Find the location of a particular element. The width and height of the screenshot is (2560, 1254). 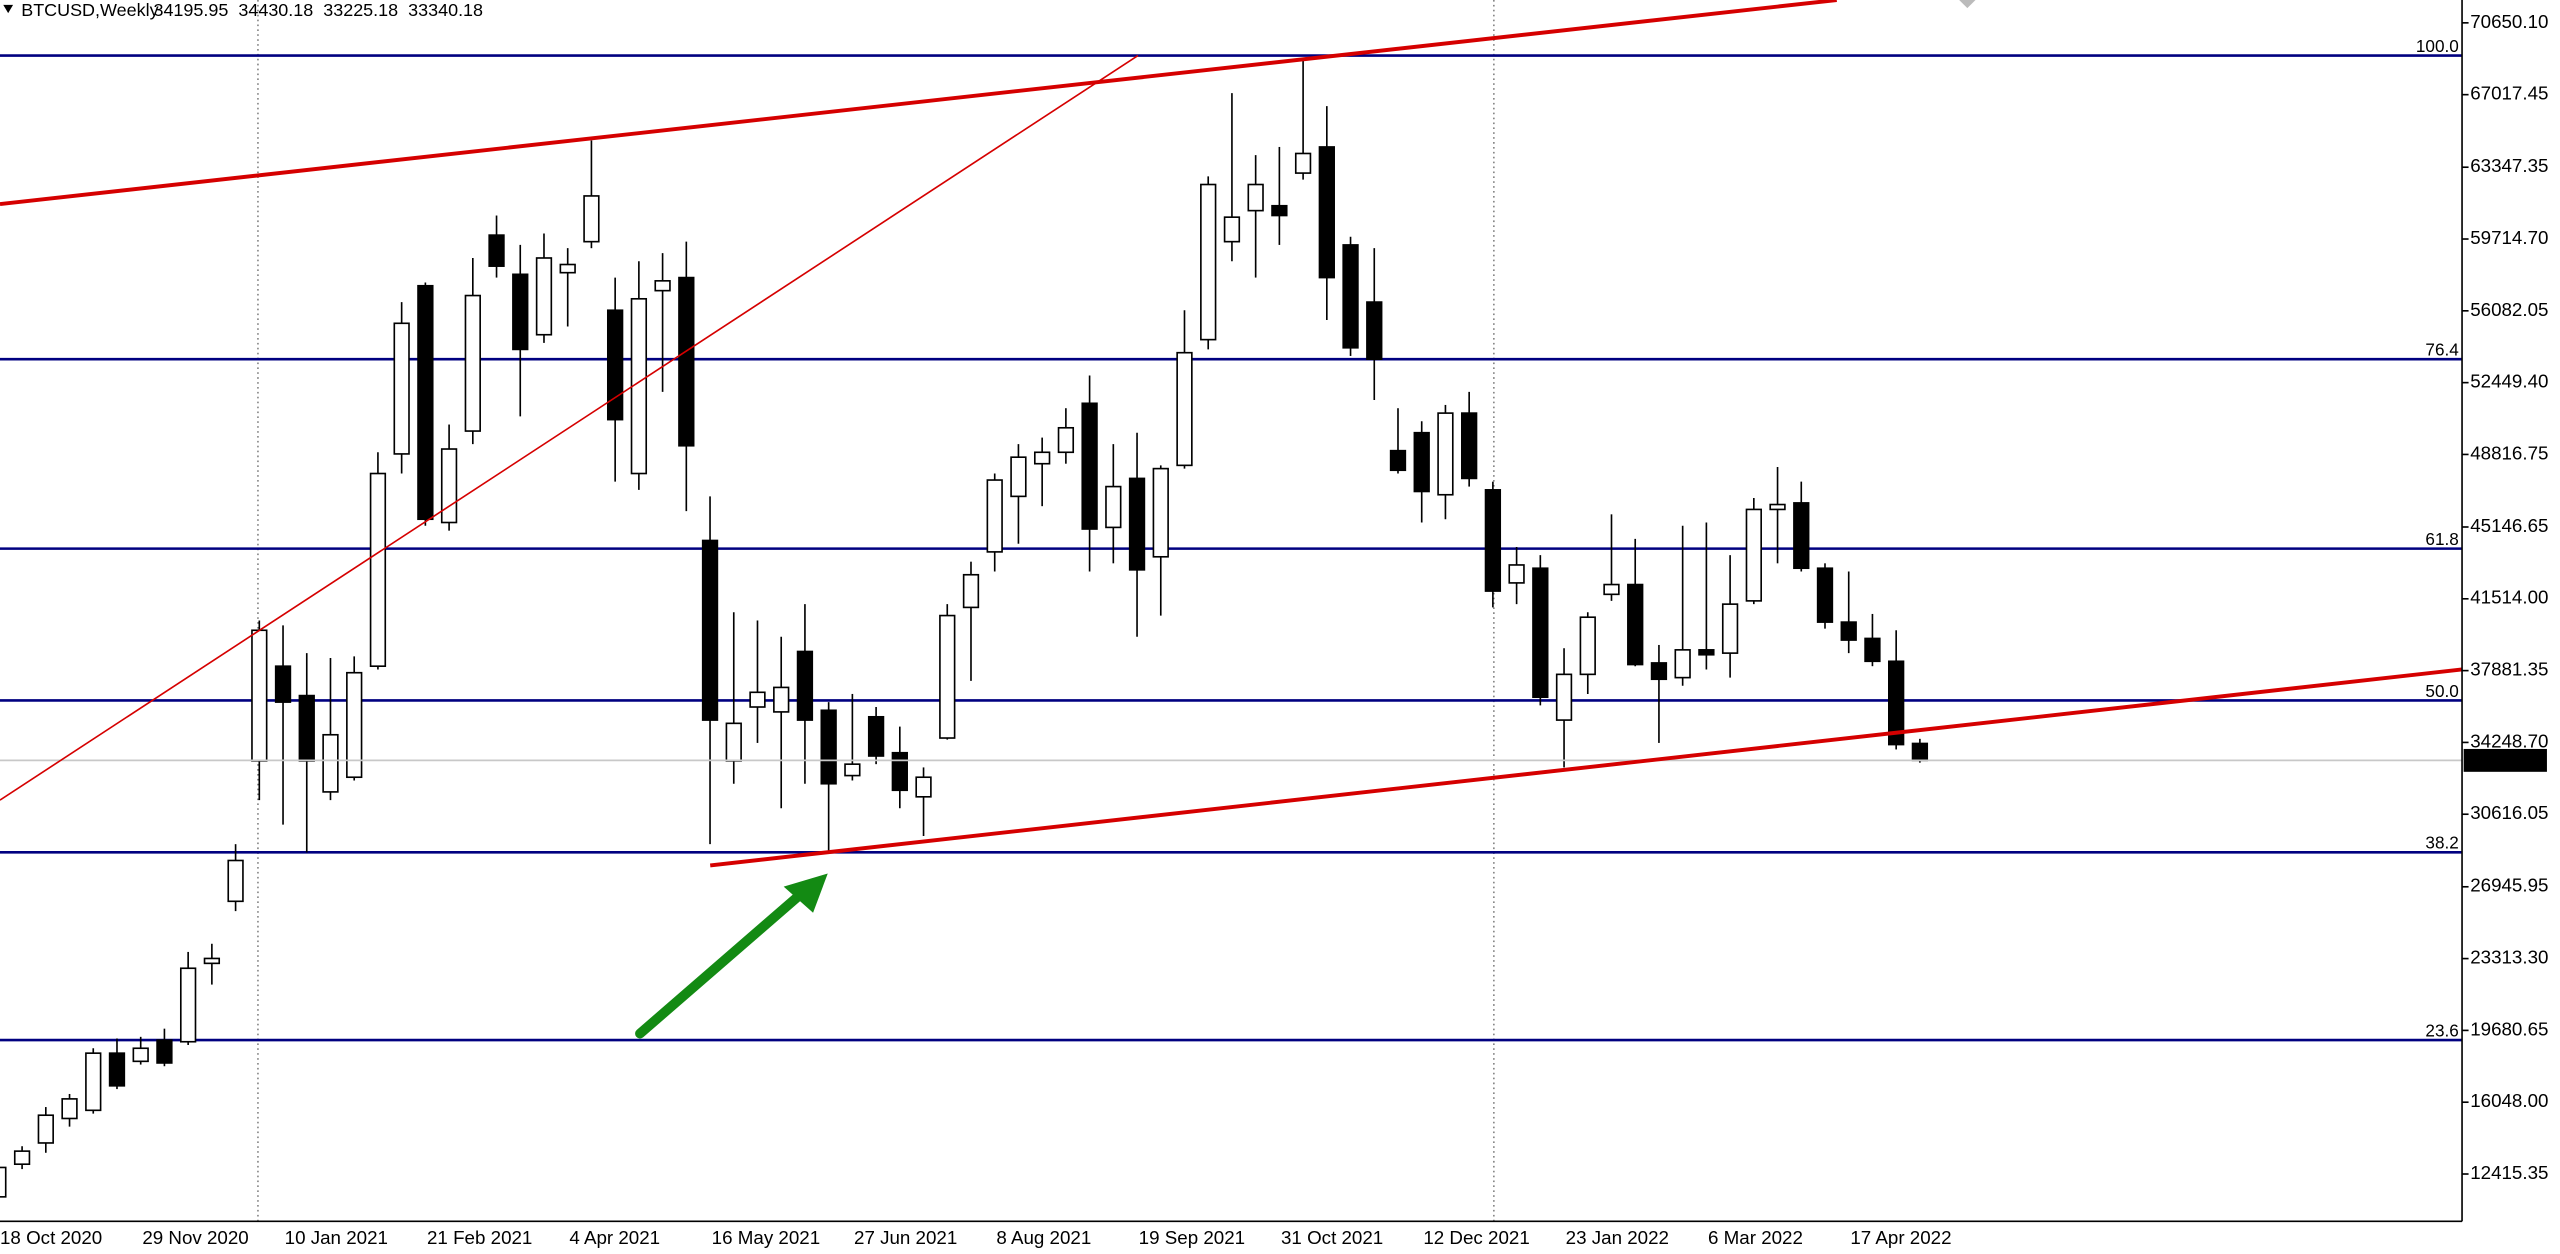

ohlc-high: 34430.18 is located at coordinates (275, 10).